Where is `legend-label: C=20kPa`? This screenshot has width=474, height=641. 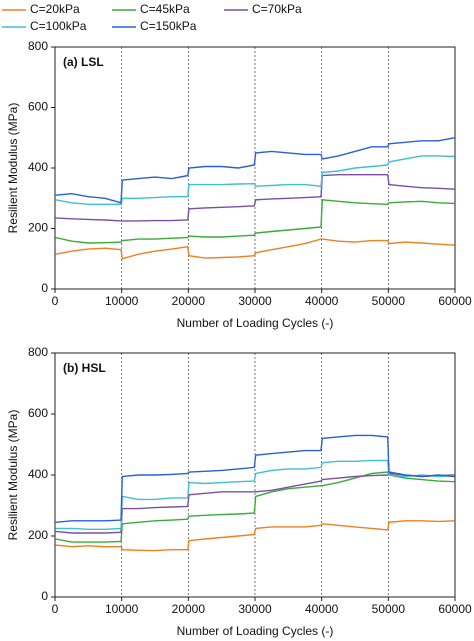 legend-label: C=20kPa is located at coordinates (55, 9).